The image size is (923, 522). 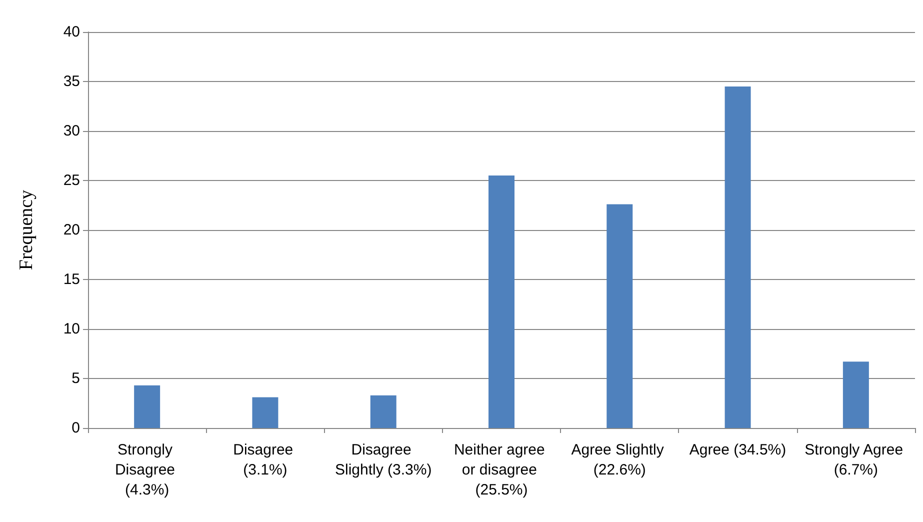 I want to click on y-axis-title: Frequency, so click(x=26, y=229).